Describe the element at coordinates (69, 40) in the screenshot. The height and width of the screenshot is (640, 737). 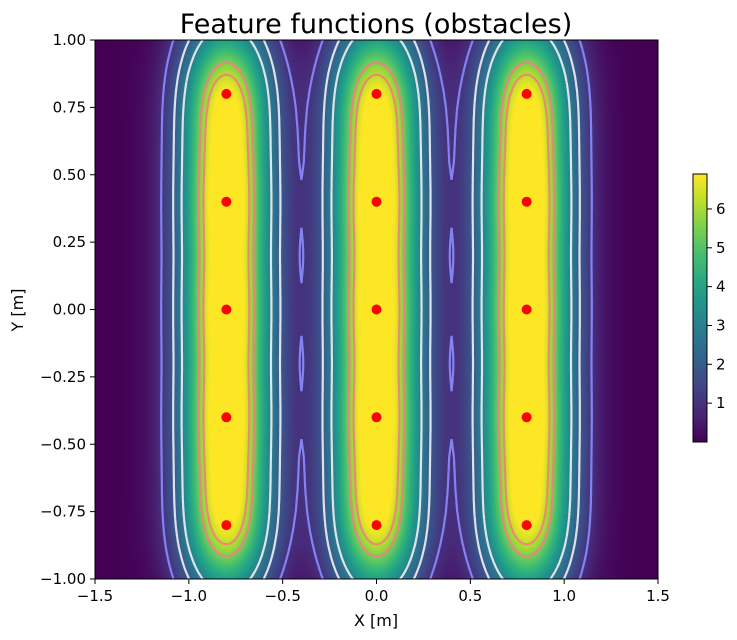
I see `y-tick-label: 1.00` at that location.